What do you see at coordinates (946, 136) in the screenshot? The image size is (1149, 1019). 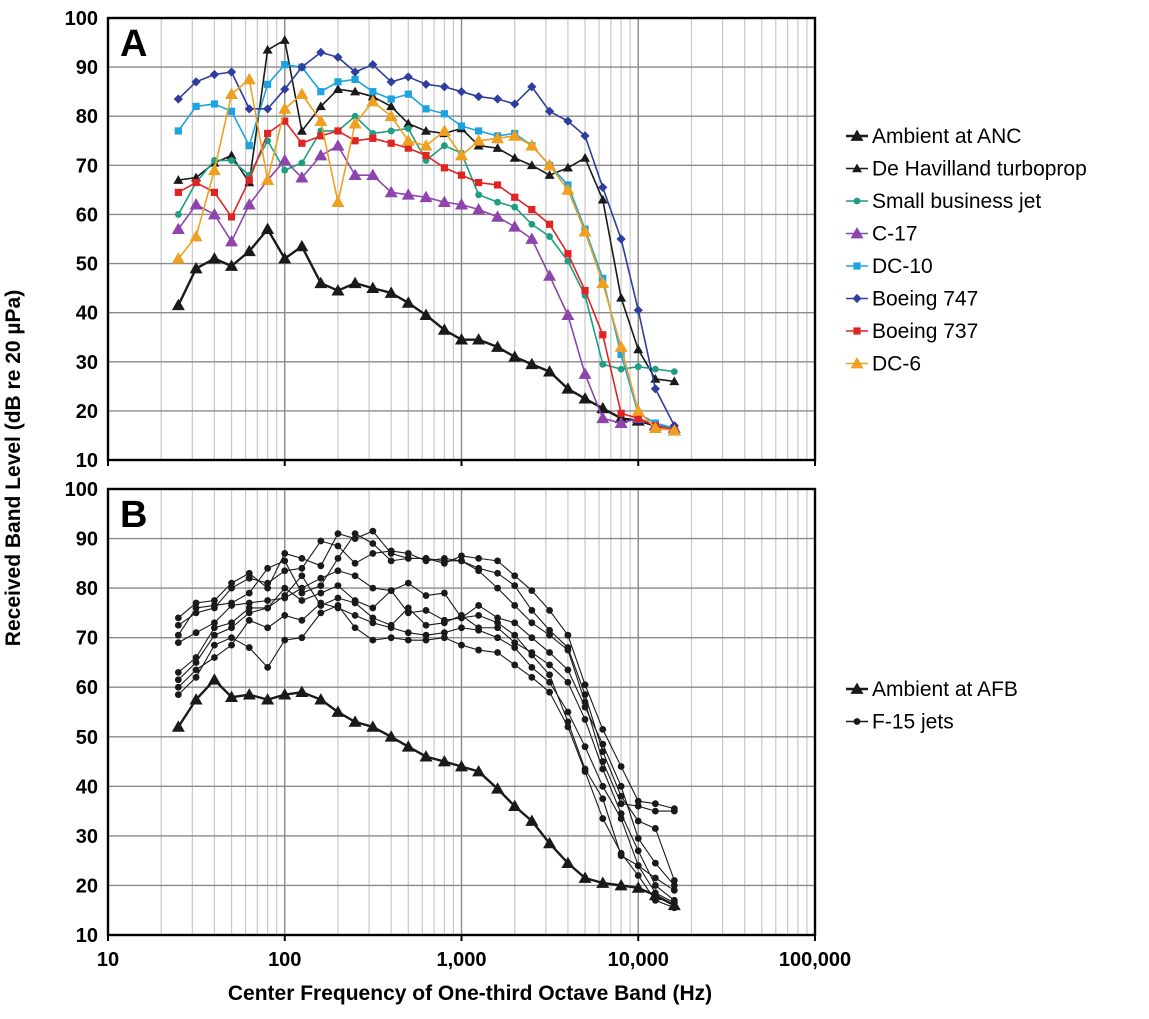 I see `panel-a-legend-label: Ambient at ANC` at bounding box center [946, 136].